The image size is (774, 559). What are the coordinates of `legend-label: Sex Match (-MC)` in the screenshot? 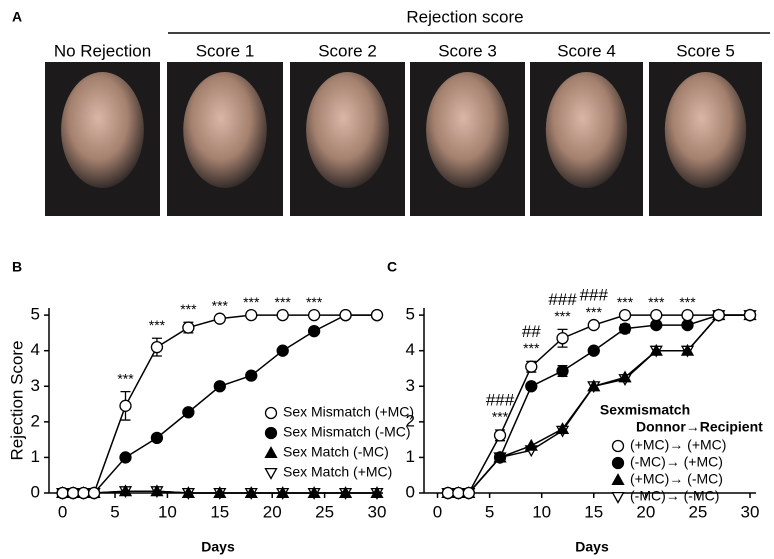 It's located at (336, 452).